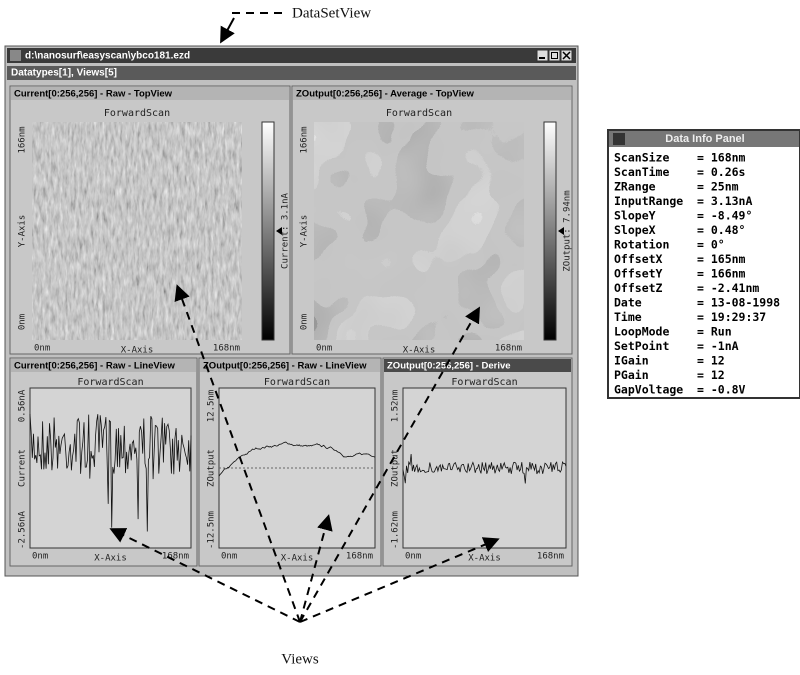  Describe the element at coordinates (631, 375) in the screenshot. I see `info-key: PGain` at that location.